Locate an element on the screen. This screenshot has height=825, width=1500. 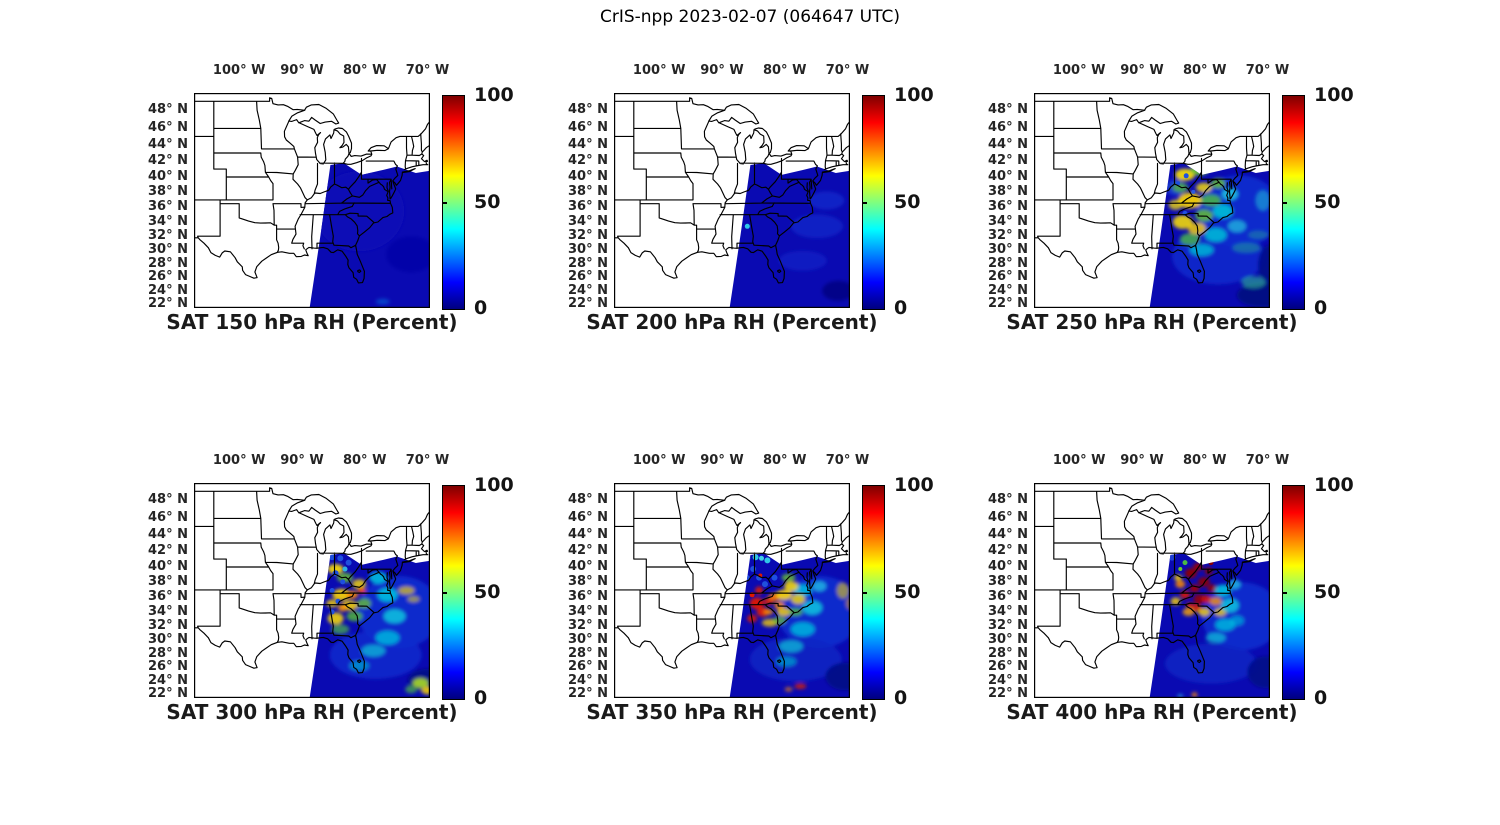
lon-tick-label: 100° W is located at coordinates (1079, 460).